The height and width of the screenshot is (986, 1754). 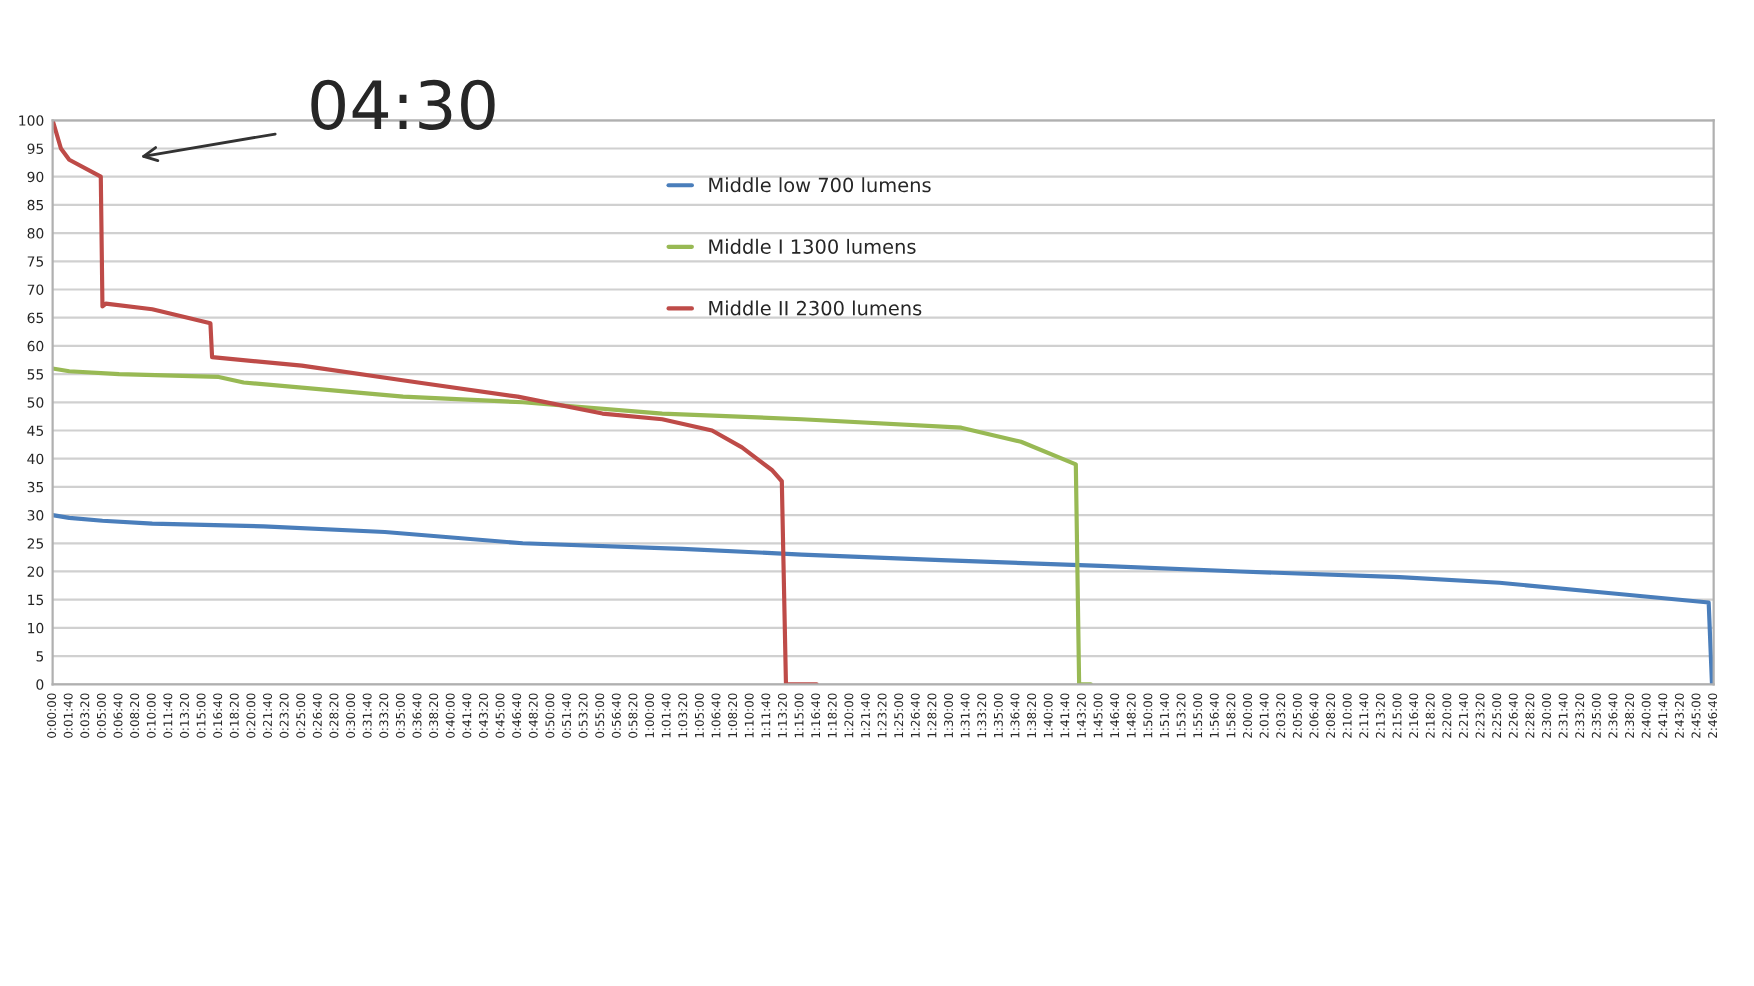 What do you see at coordinates (820, 185) in the screenshot?
I see `legend-label: Middle low 700 lumens` at bounding box center [820, 185].